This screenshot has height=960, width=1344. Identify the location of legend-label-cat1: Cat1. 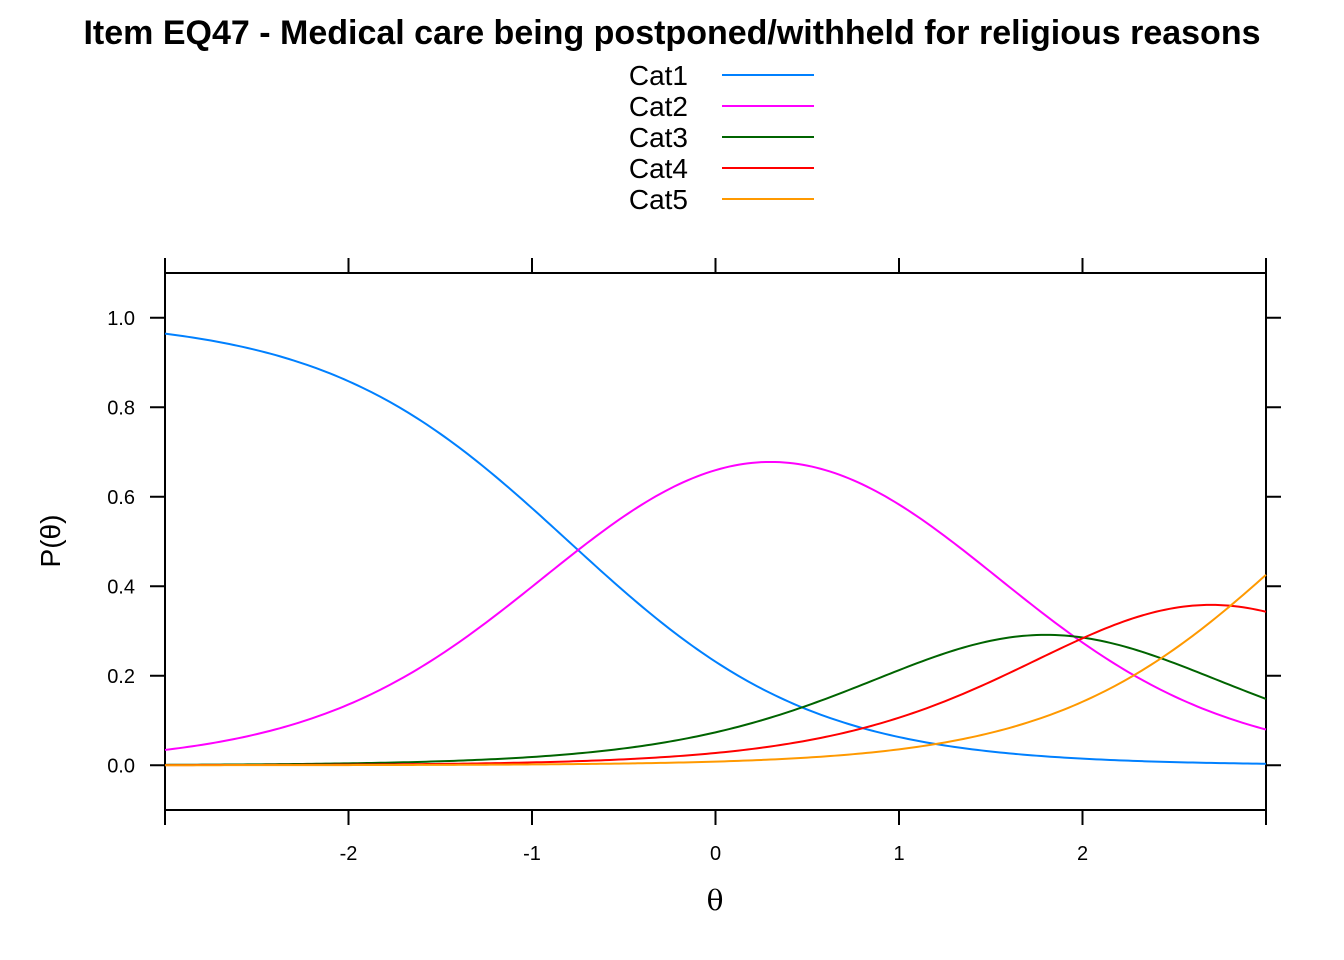
(658, 75).